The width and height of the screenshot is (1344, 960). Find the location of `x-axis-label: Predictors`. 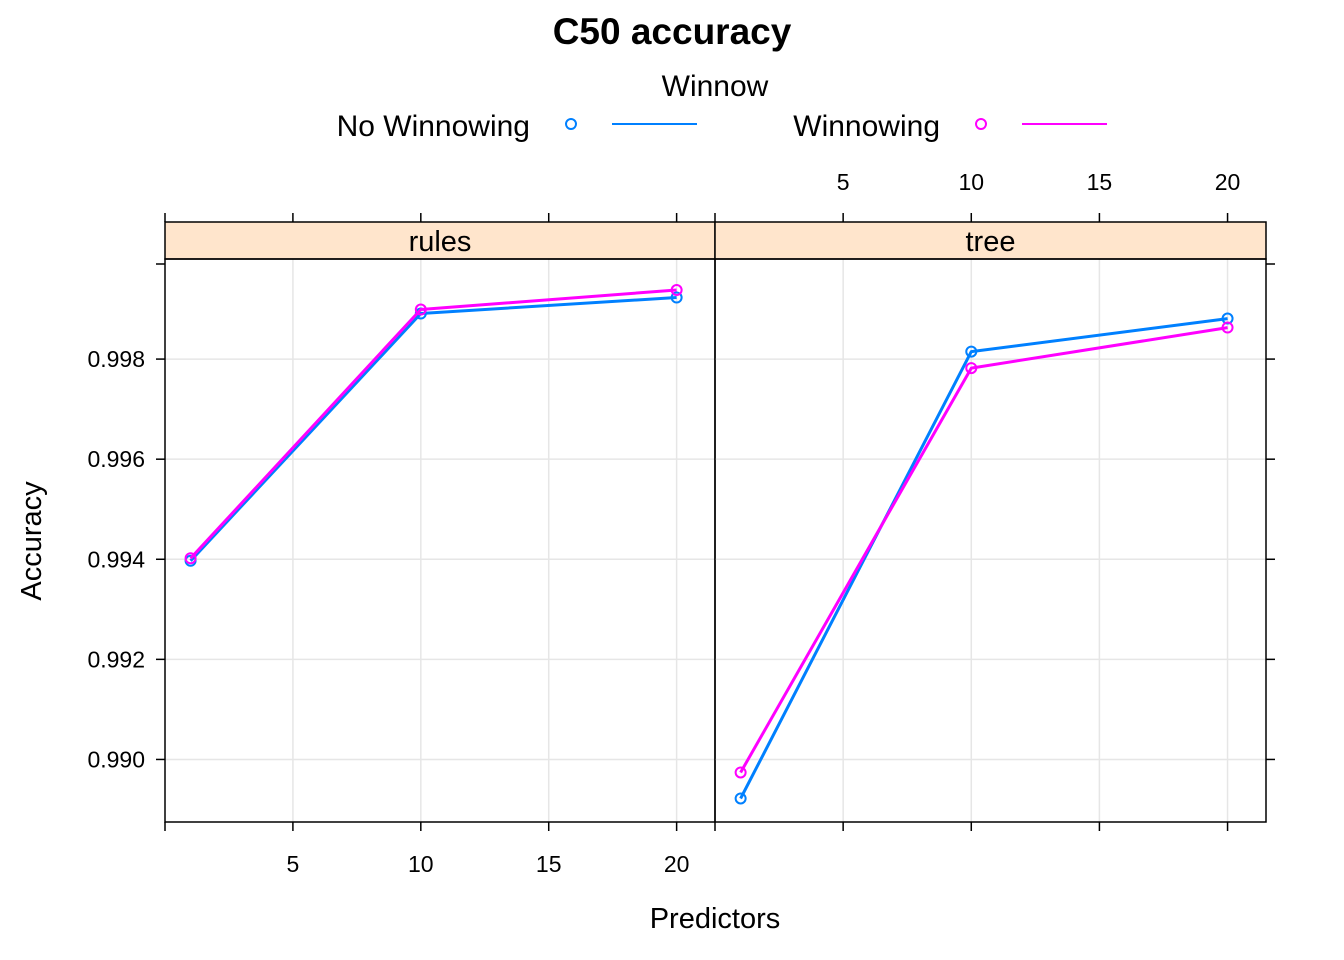

x-axis-label: Predictors is located at coordinates (715, 919).